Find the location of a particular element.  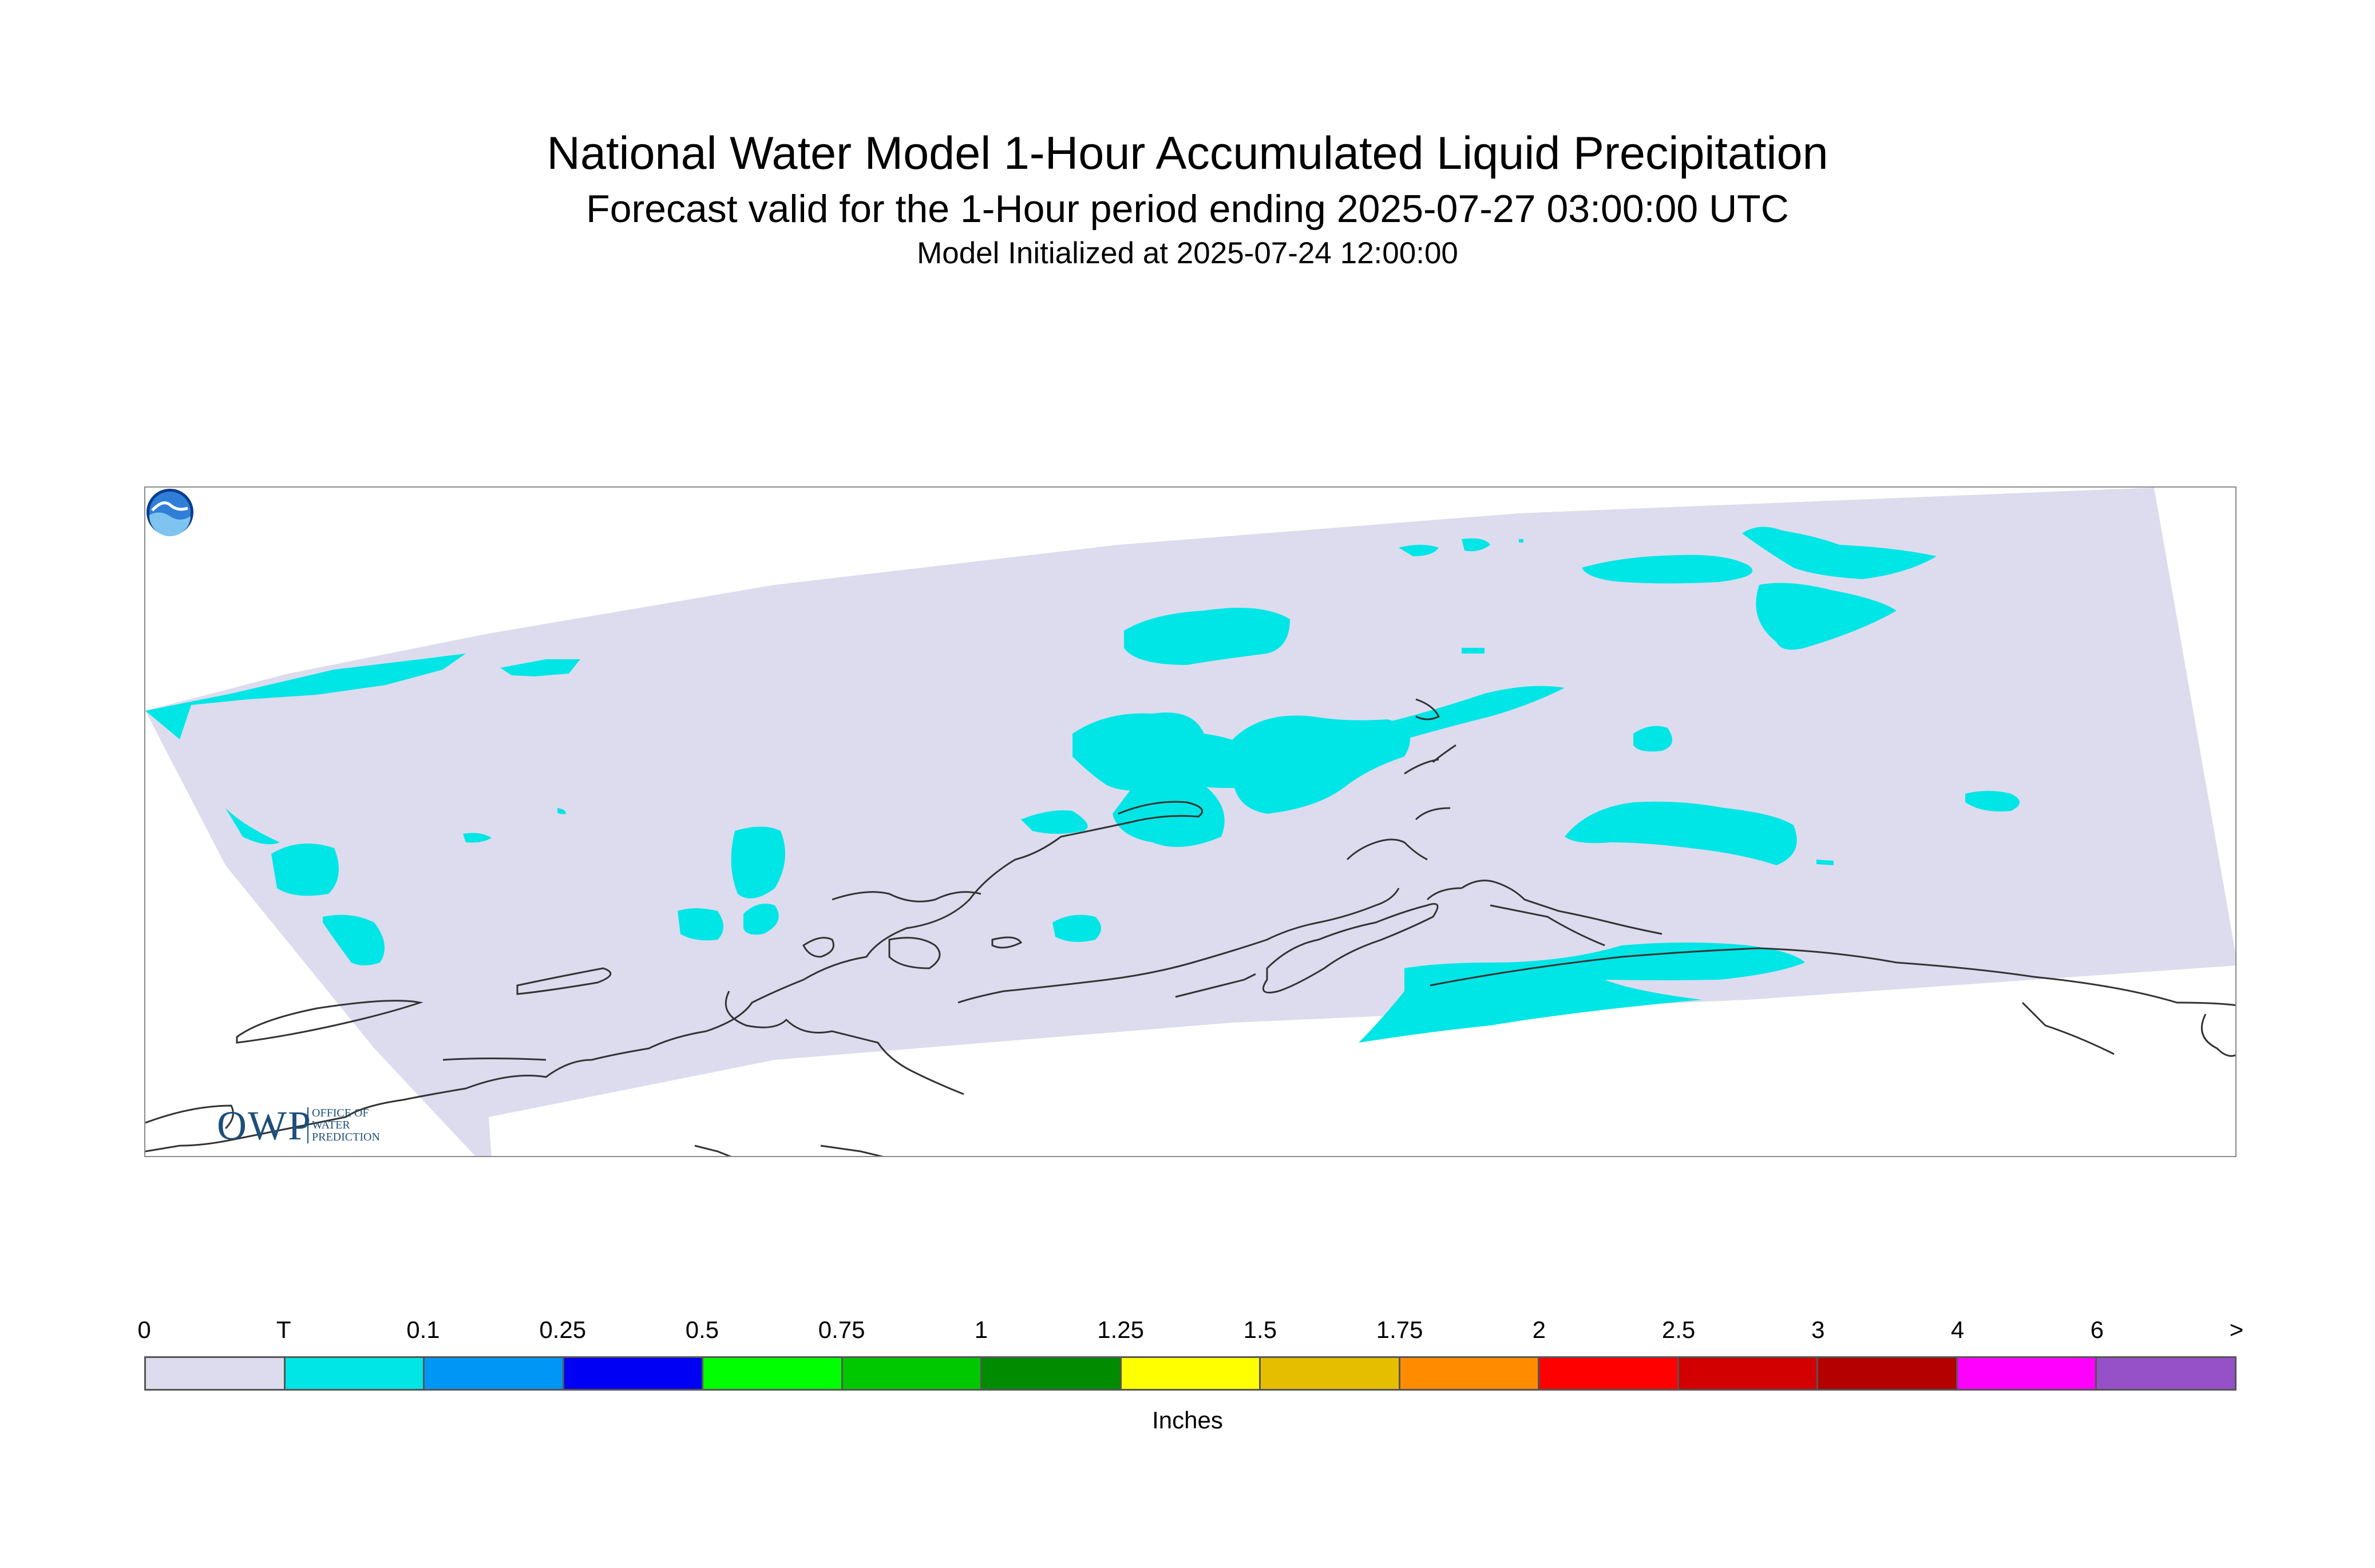

owp-logo-wordmark: OWP is located at coordinates (264, 1126).